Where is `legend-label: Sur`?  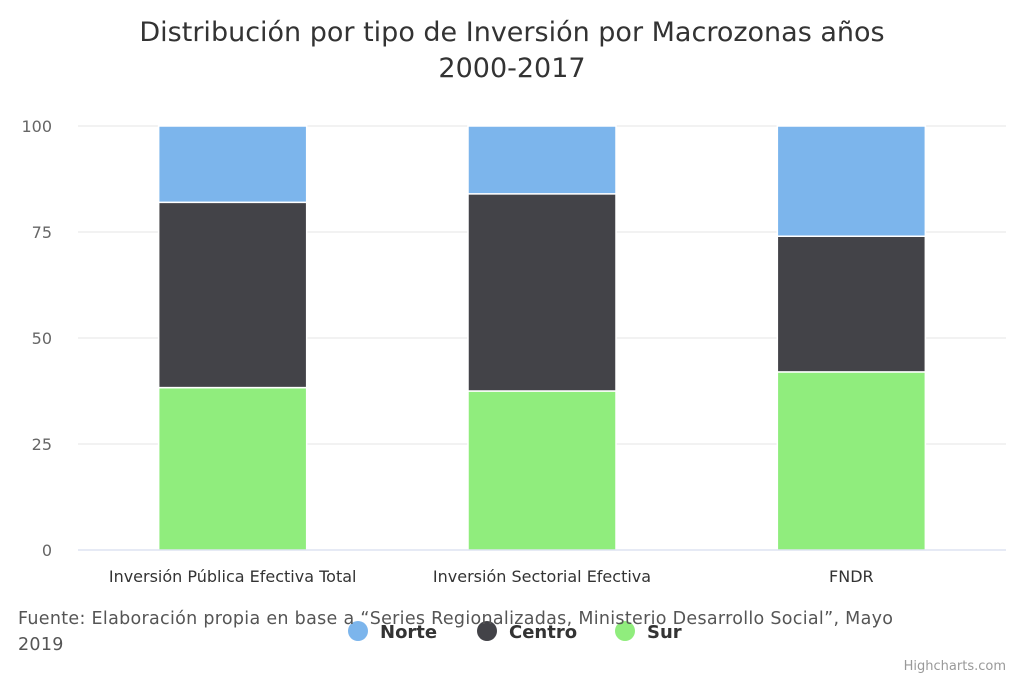 legend-label: Sur is located at coordinates (664, 632).